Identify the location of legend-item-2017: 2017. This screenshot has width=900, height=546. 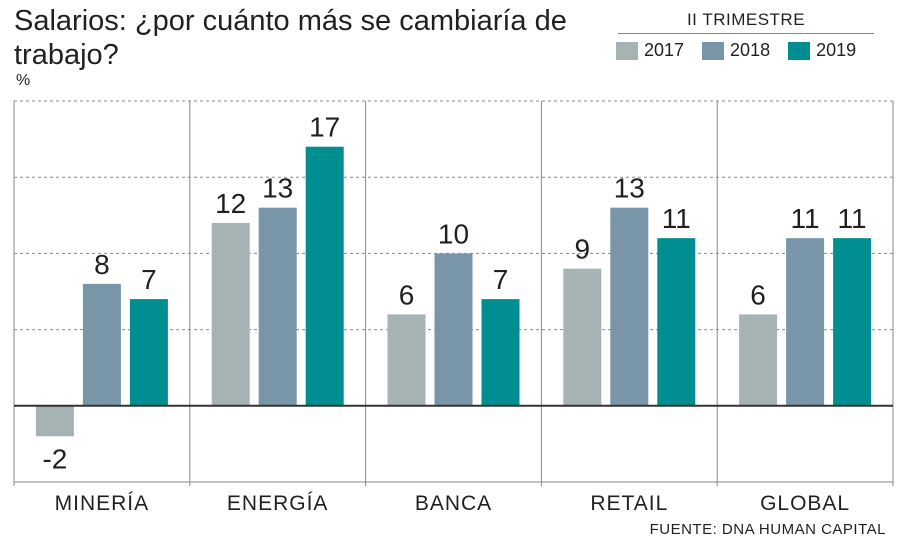
(650, 50).